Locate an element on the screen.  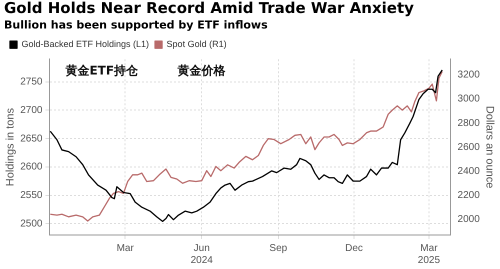
chart-title: Gold Holds Near Record Amid Trade War Anxiety is located at coordinates (209, 8).